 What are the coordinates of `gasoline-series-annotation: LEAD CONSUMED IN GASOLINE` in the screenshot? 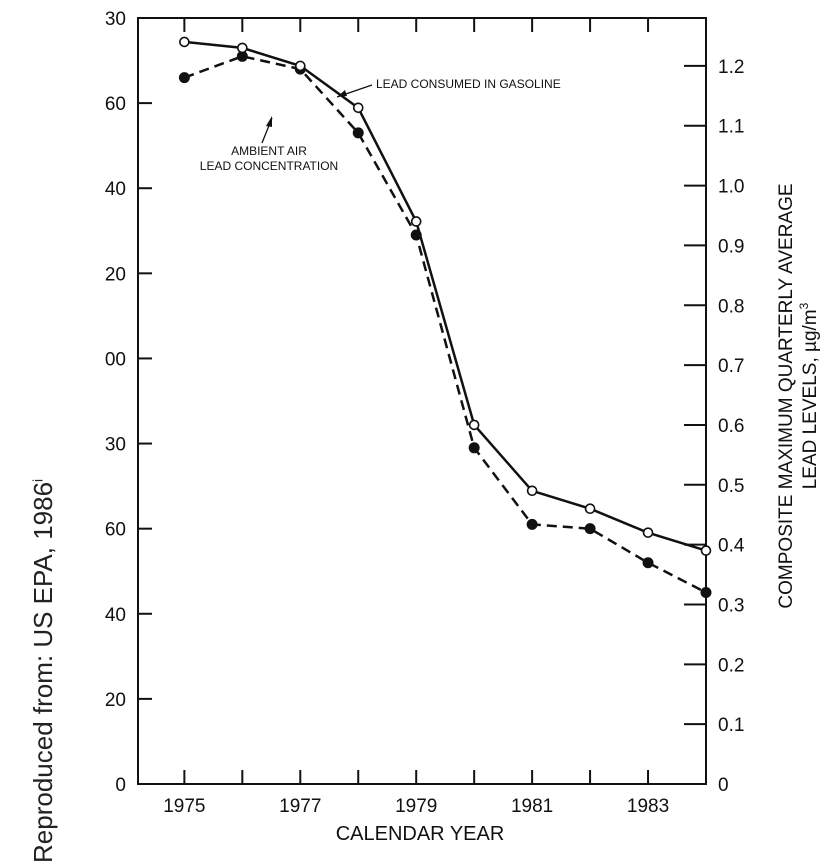 It's located at (468, 84).